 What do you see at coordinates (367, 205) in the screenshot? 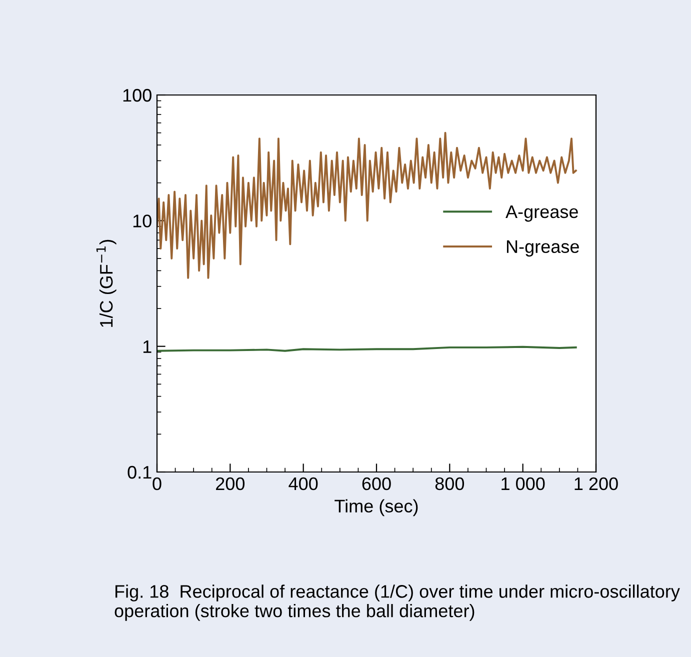
I see `line-series` at bounding box center [367, 205].